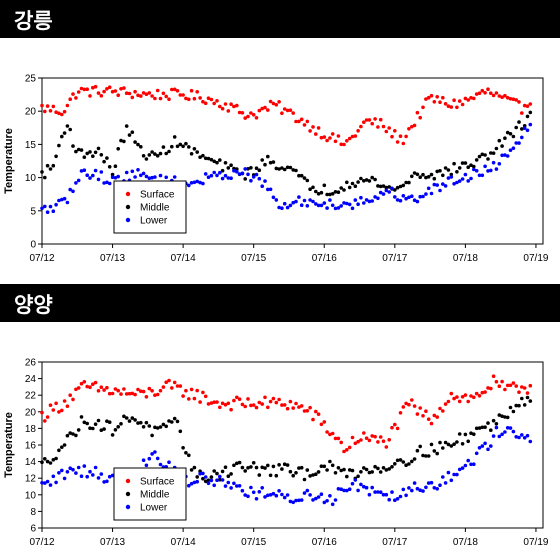 This screenshot has width=560, height=560. Describe the element at coordinates (33, 245) in the screenshot. I see `y-tick-label: 0` at that location.